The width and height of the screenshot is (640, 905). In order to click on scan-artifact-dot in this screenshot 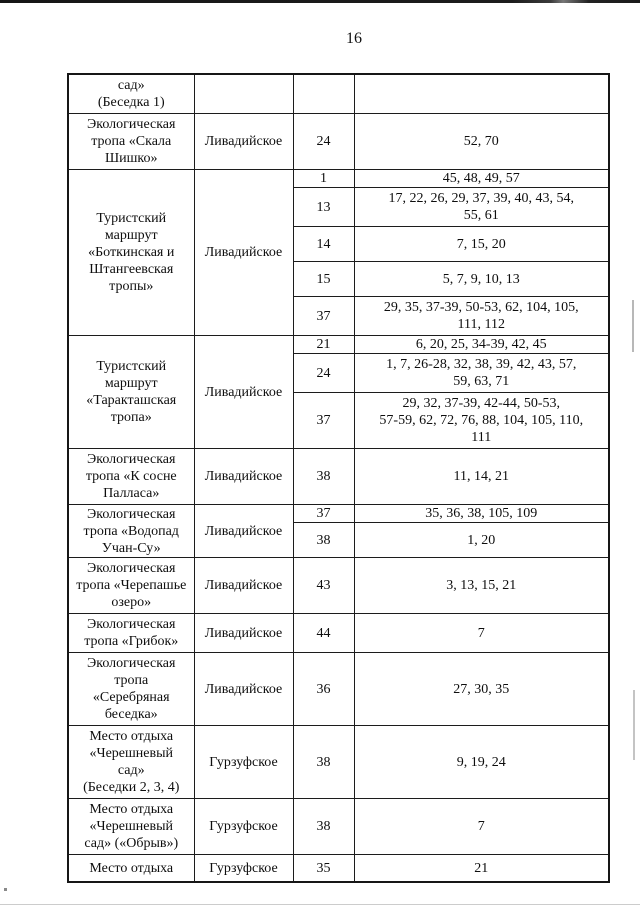, I will do `click(5, 889)`.